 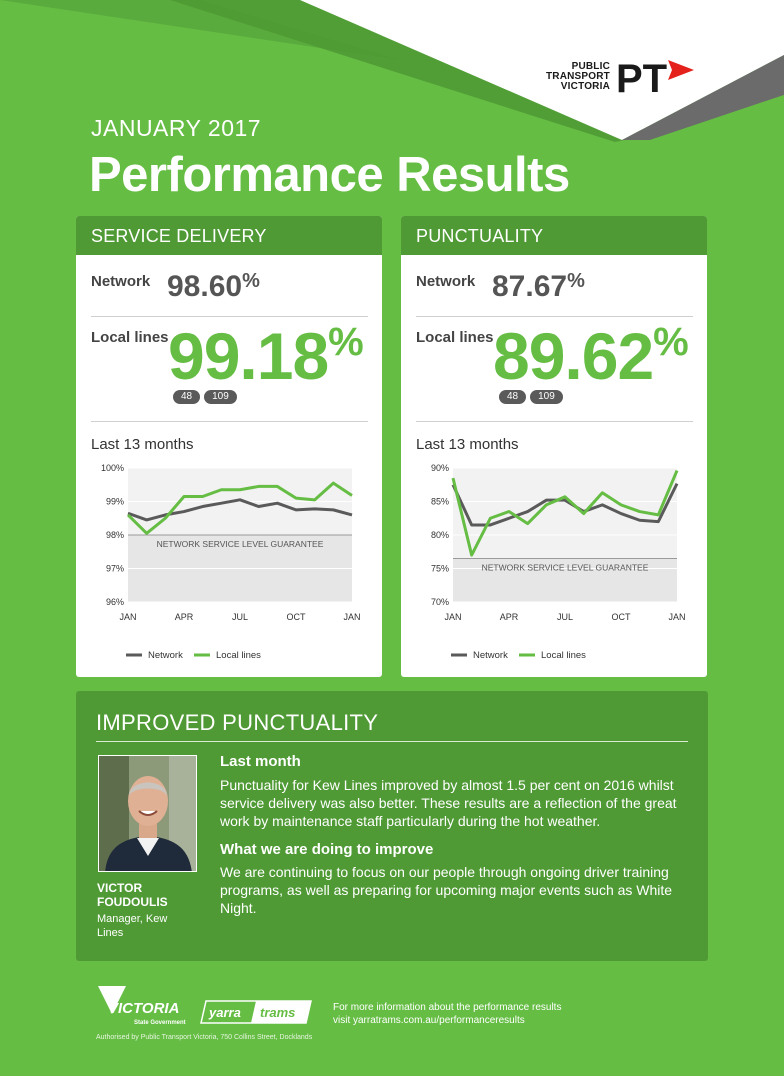 I want to click on yarra-trams-logo: yarra trams, so click(x=256, y=1012).